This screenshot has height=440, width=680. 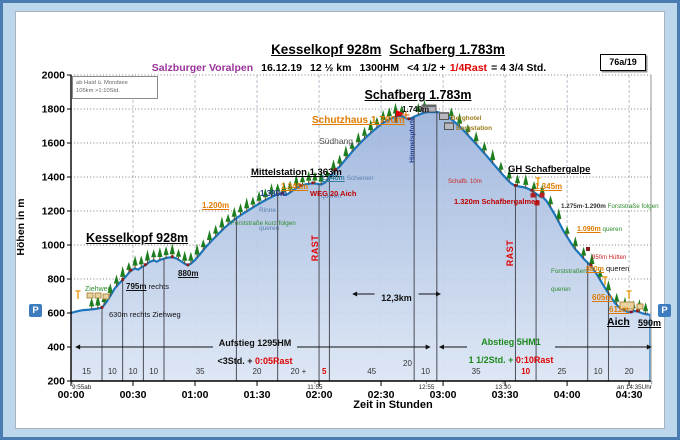 I want to click on himmelspforte-label: Himmelspforte, so click(x=410, y=140).